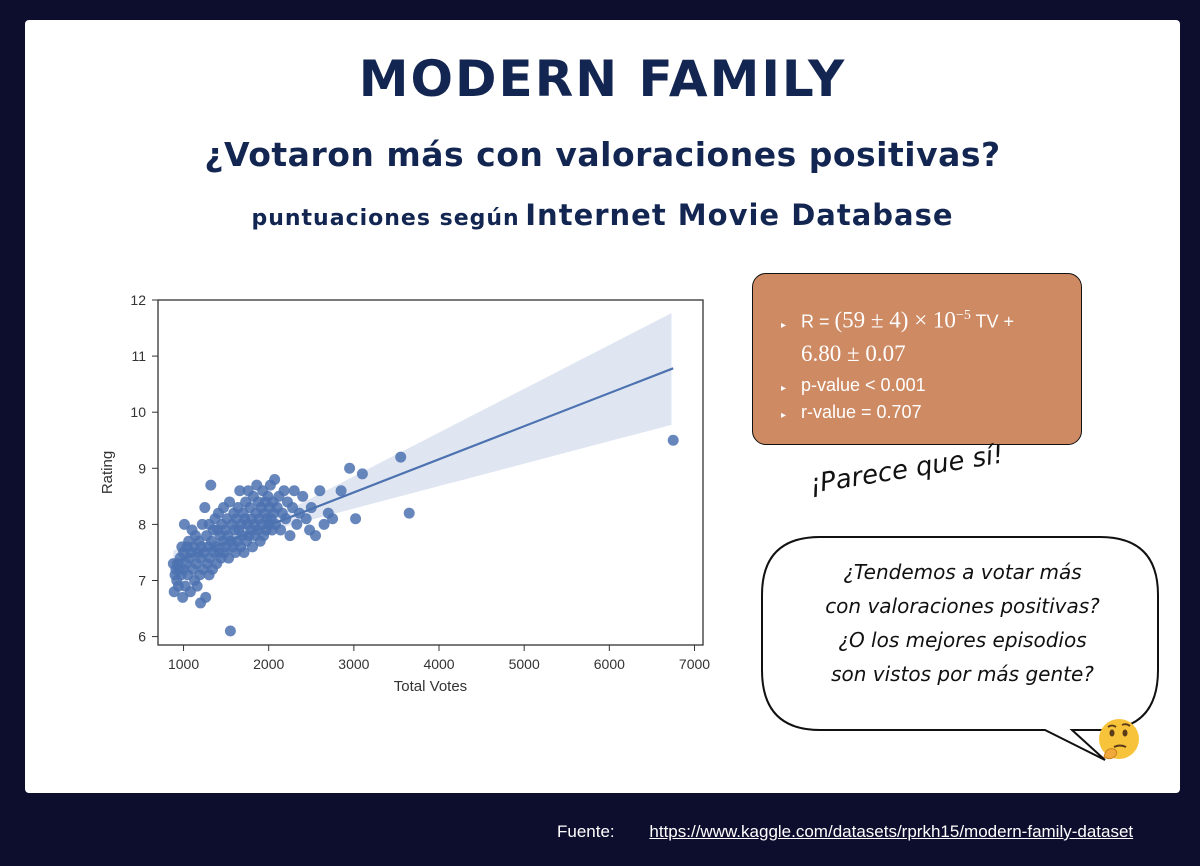  I want to click on source-prefix: puntuaciones según, so click(385, 218).